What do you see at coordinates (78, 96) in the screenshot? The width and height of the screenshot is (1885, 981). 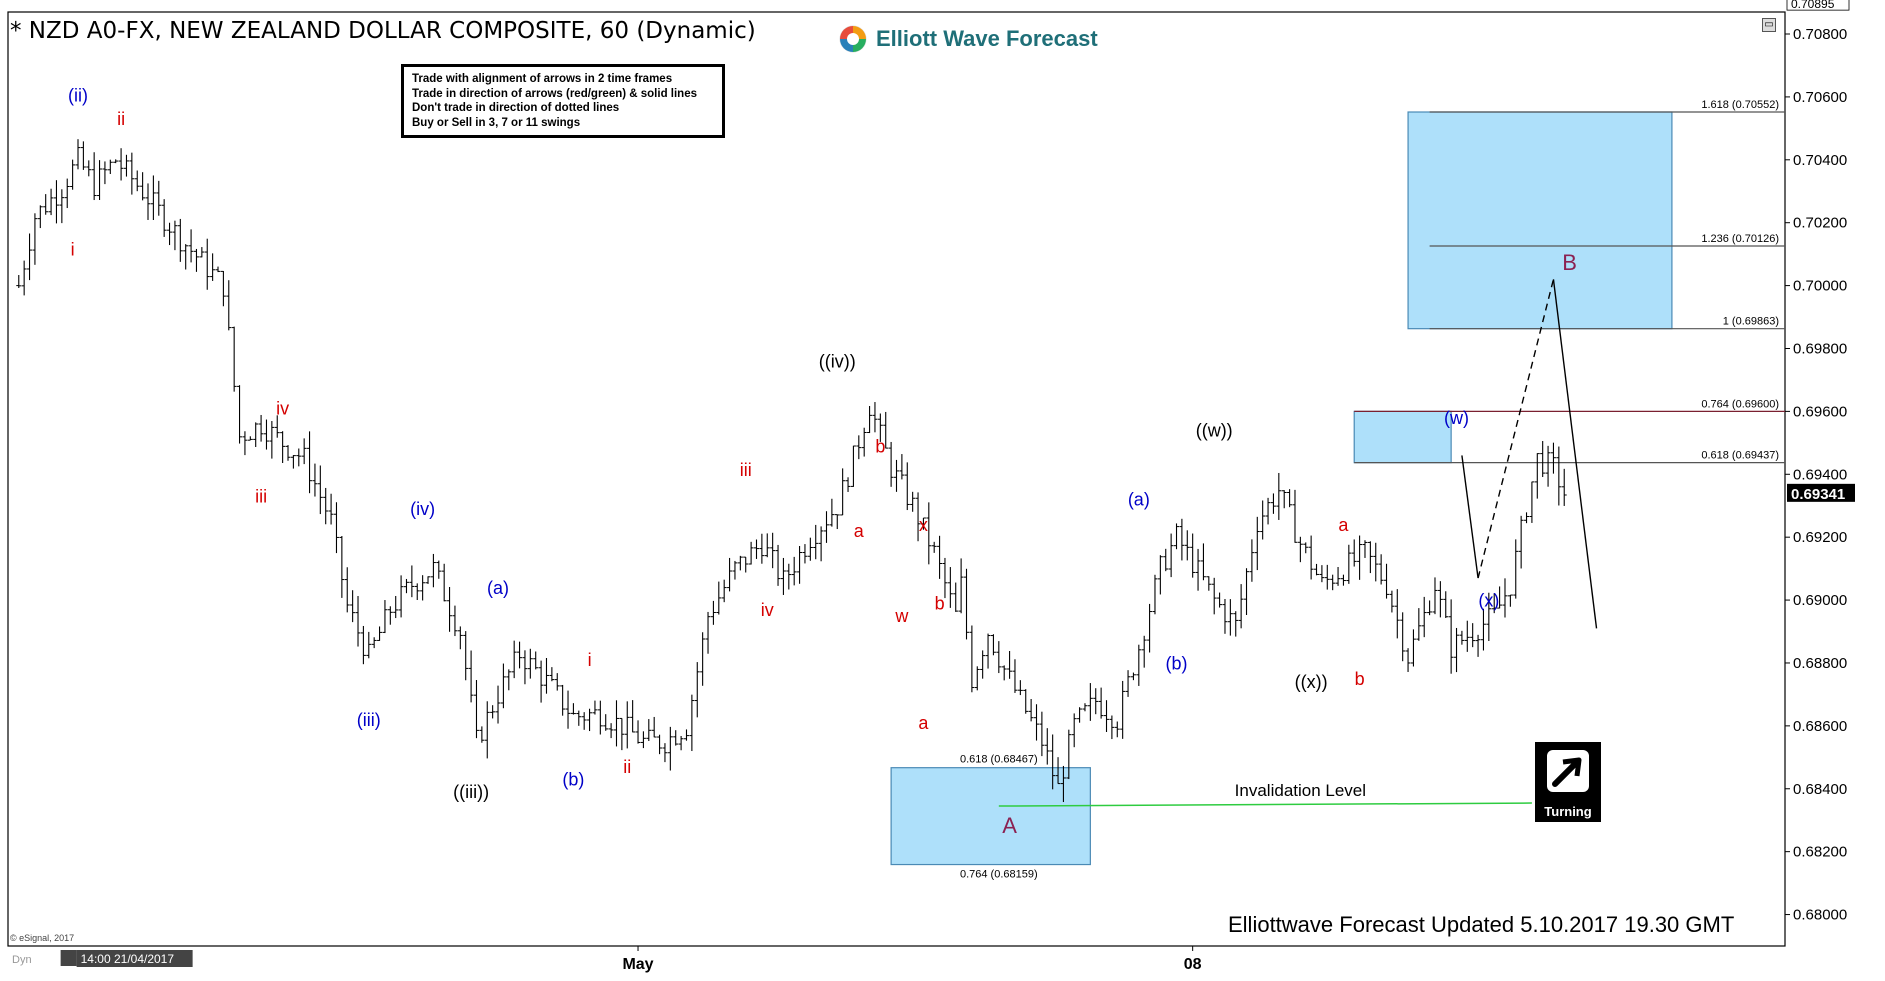 I see `wave-label: (ii)` at bounding box center [78, 96].